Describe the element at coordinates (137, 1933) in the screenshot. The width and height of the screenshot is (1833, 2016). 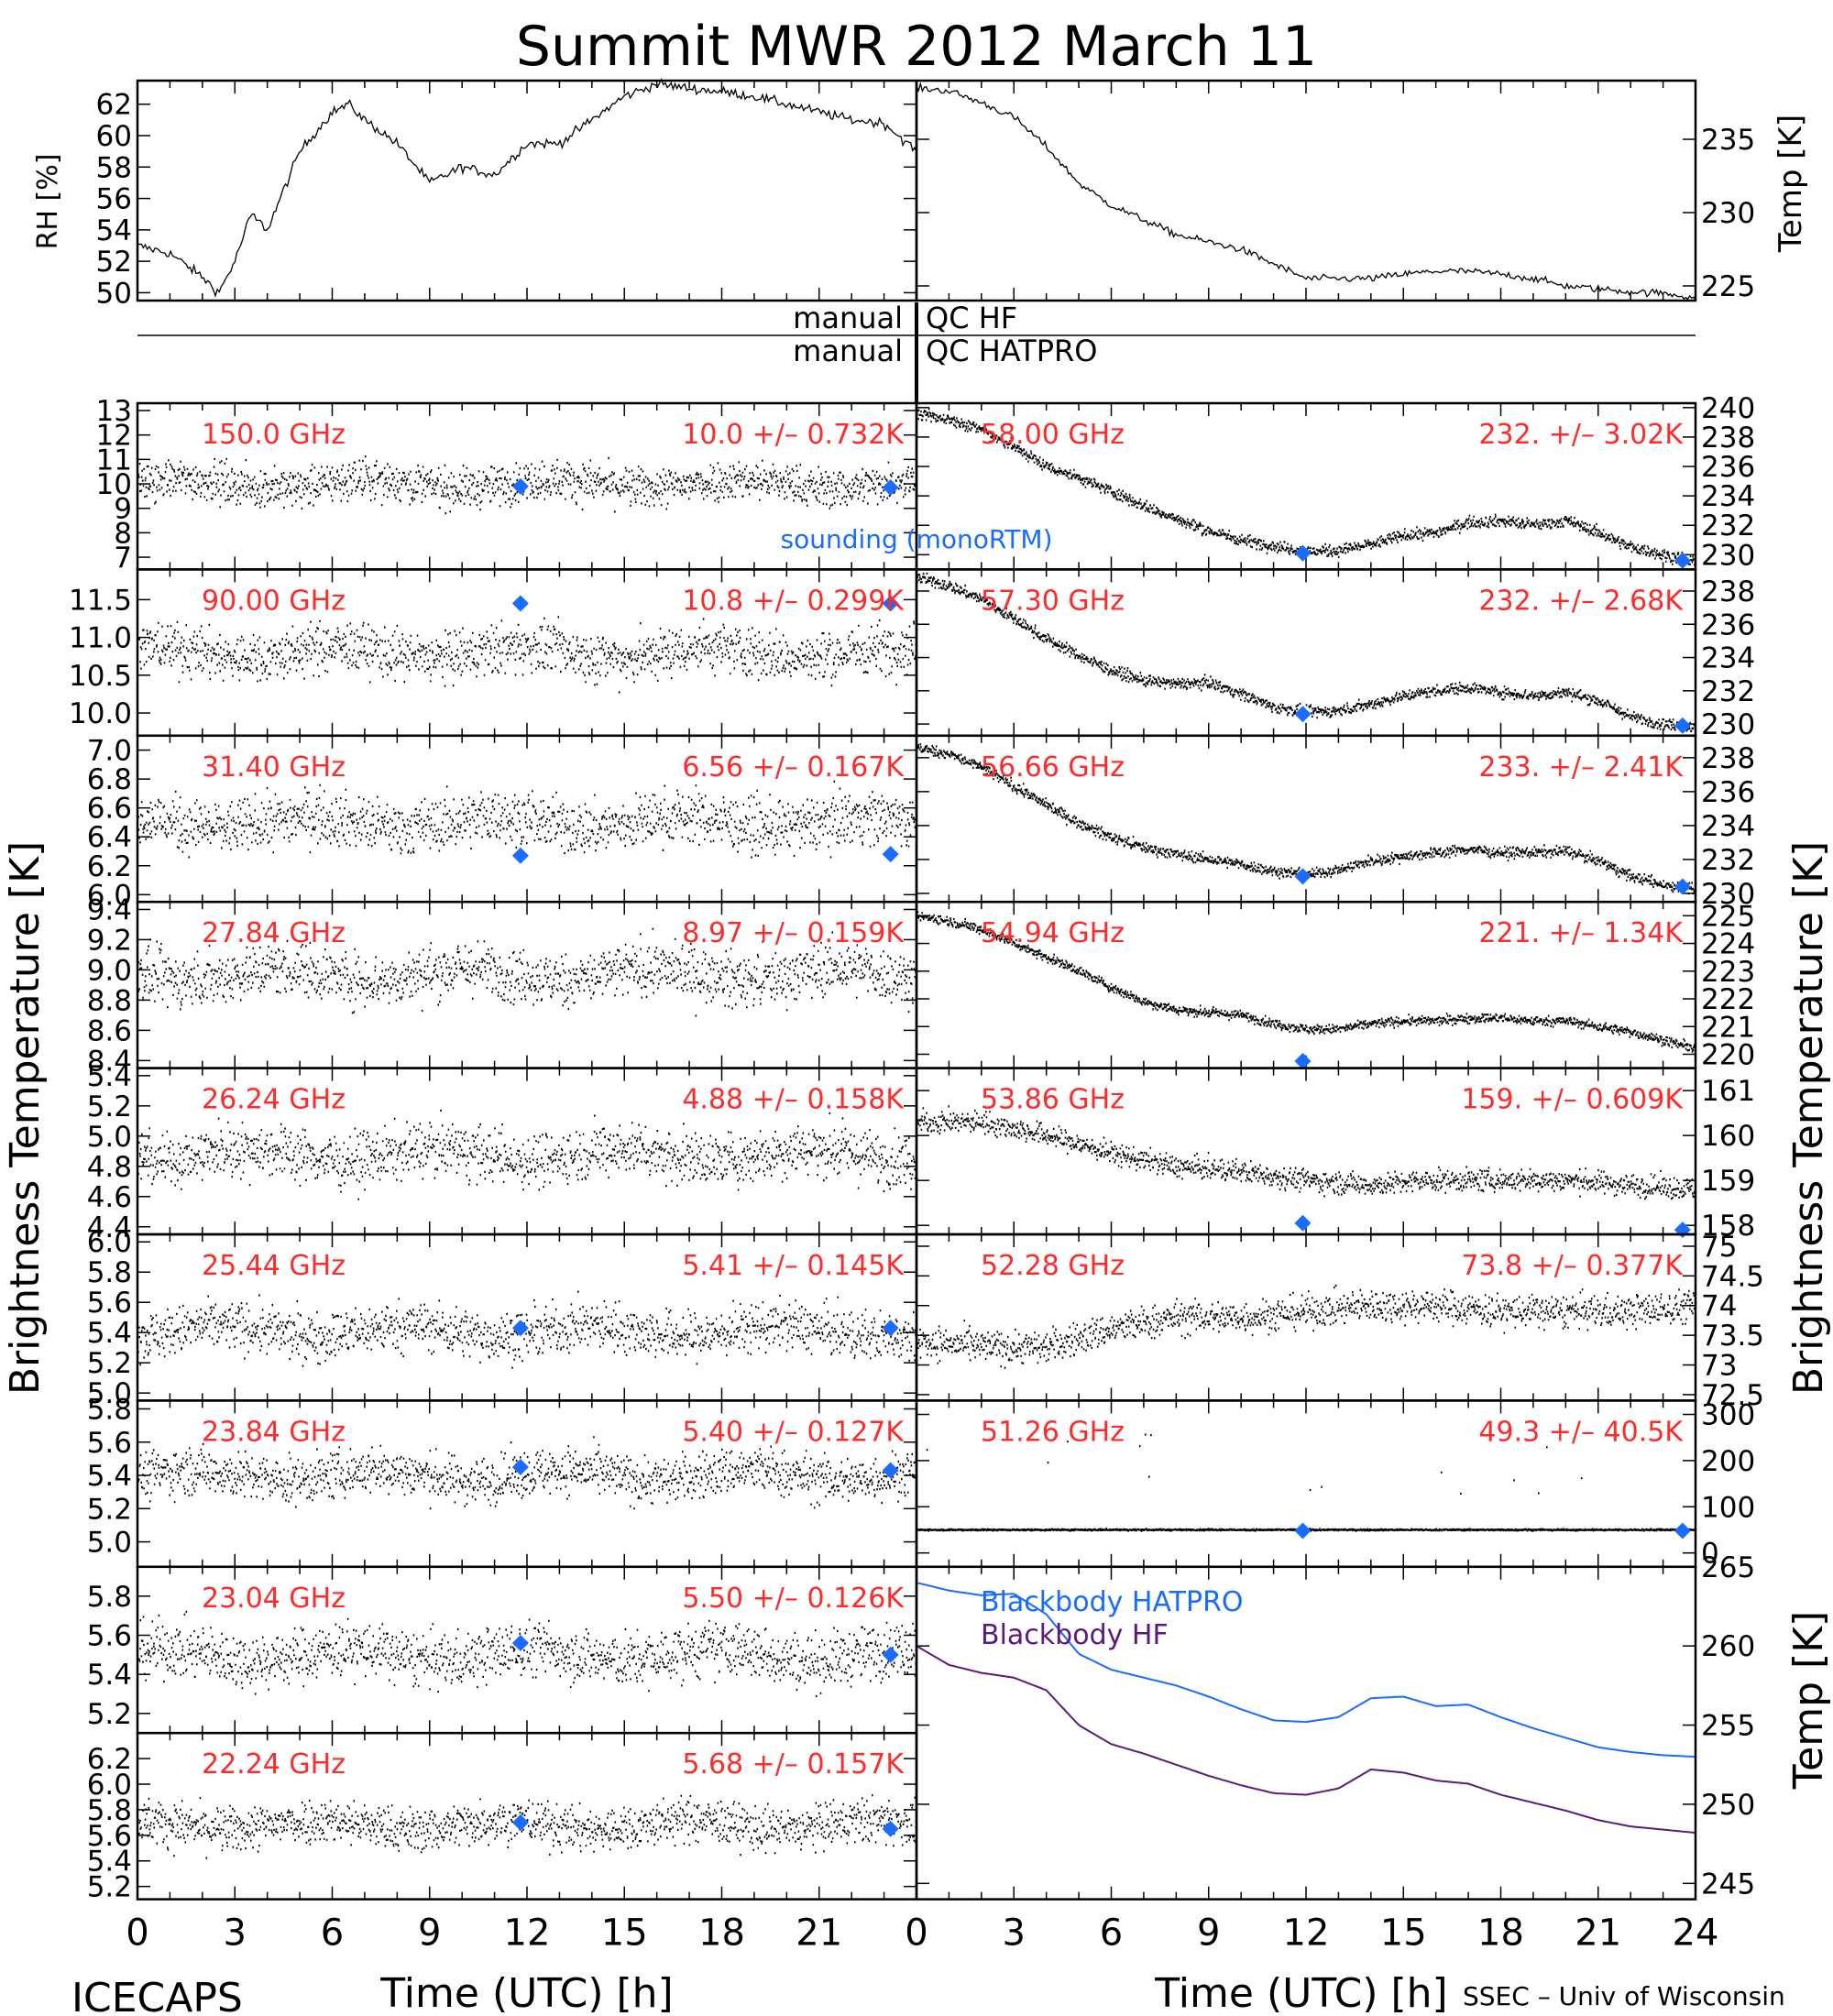
I see `x-tick-label-left: 0` at that location.